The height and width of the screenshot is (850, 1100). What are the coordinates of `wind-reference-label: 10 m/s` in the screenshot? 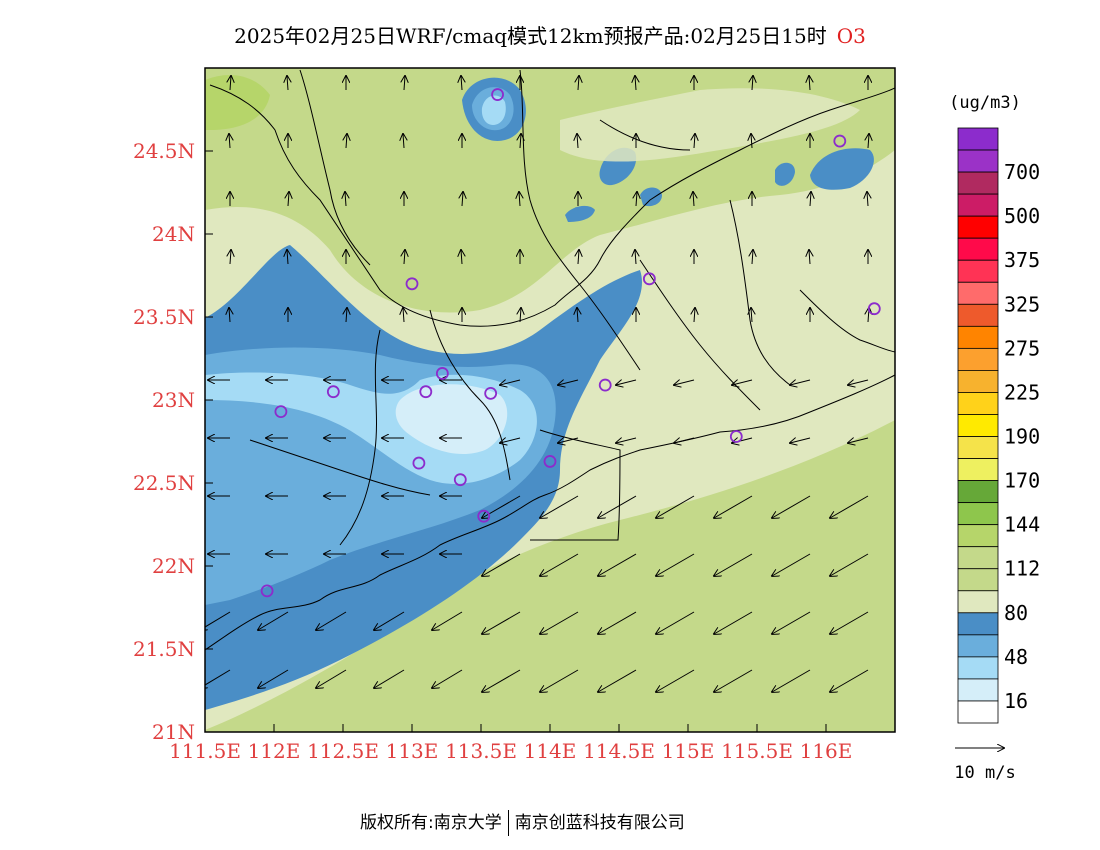 It's located at (984, 773).